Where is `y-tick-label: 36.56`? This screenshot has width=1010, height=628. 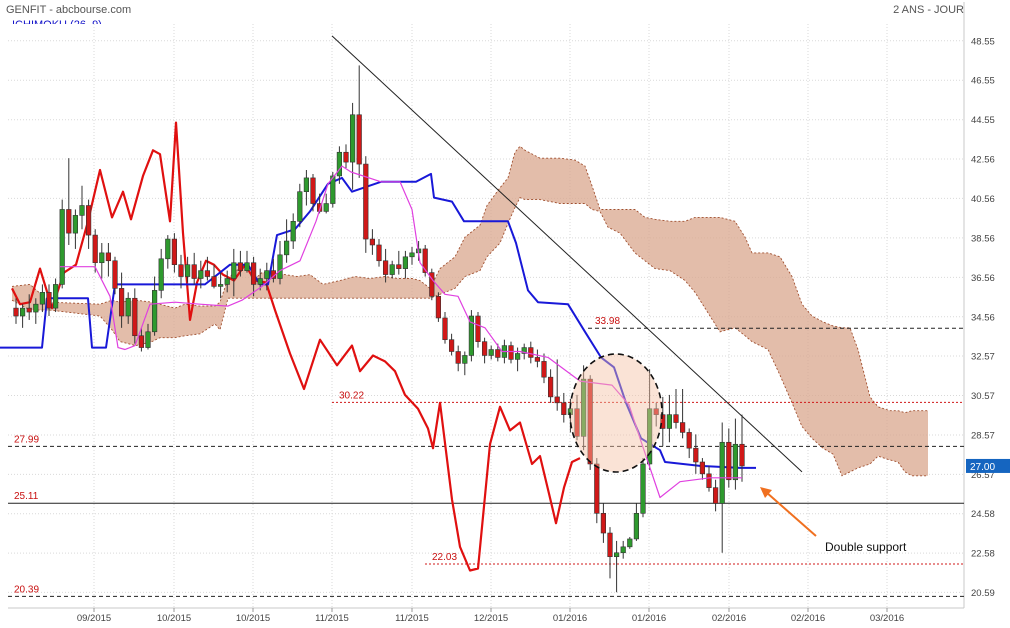 y-tick-label: 36.56 is located at coordinates (983, 278).